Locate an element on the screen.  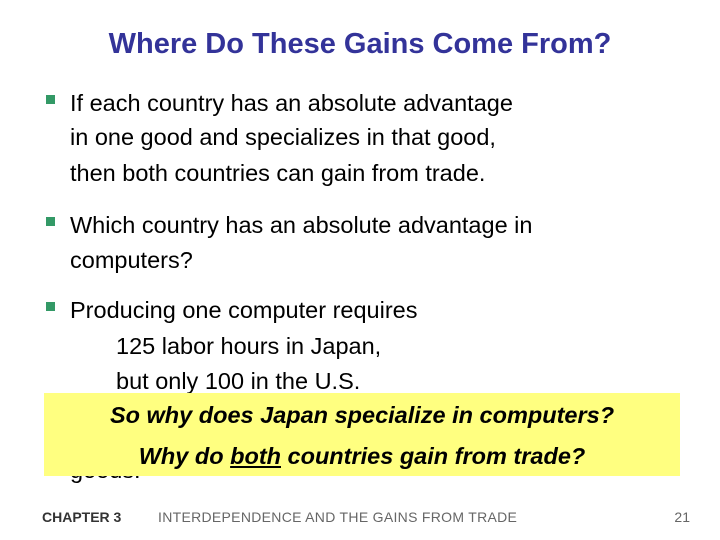
callout-line2-prefix: Why do is located at coordinates (184, 456).